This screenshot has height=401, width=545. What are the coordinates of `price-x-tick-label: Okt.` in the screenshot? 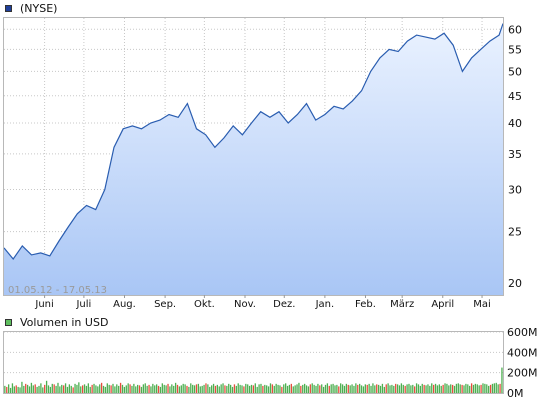 It's located at (204, 304).